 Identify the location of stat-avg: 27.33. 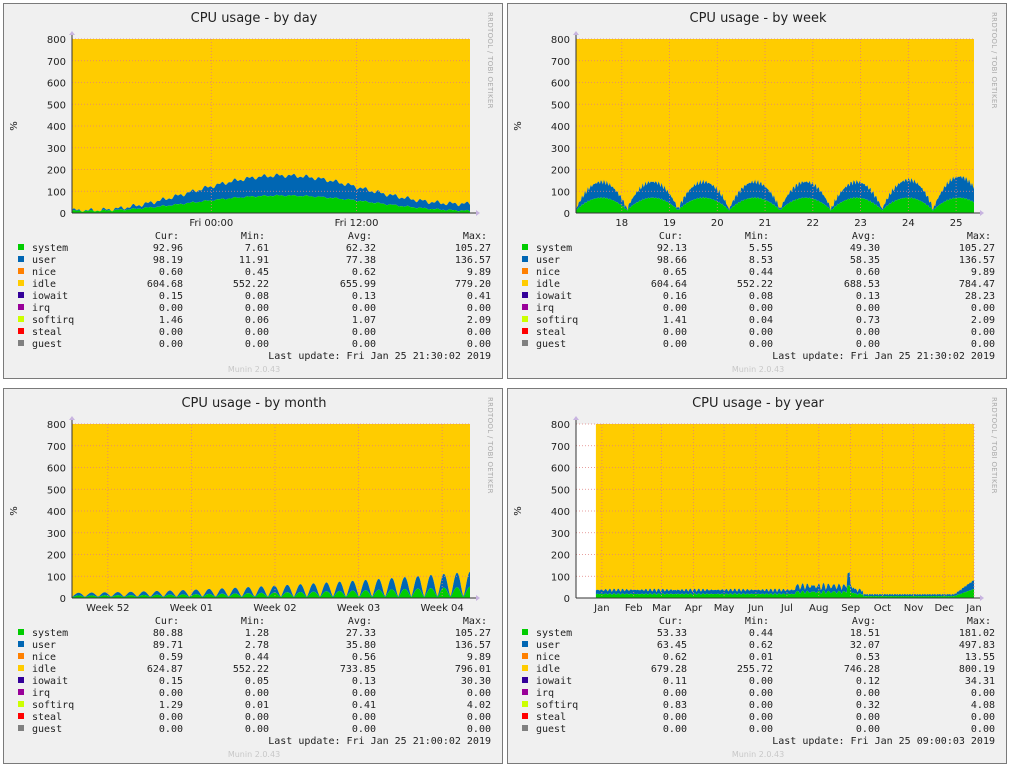
(361, 633).